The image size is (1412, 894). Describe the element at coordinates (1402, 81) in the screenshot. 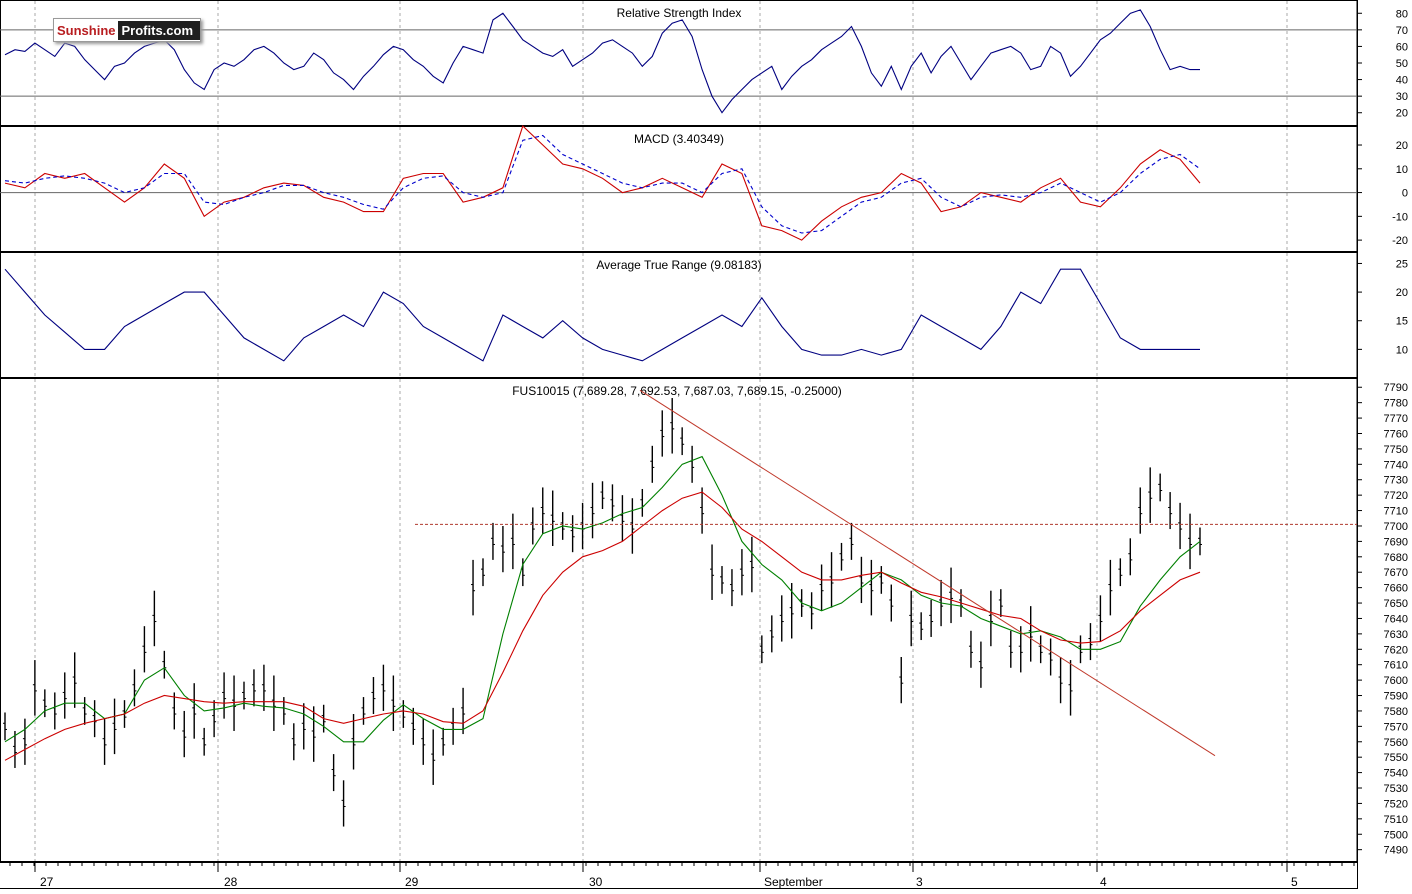

I see `y-tick-label: 40` at that location.